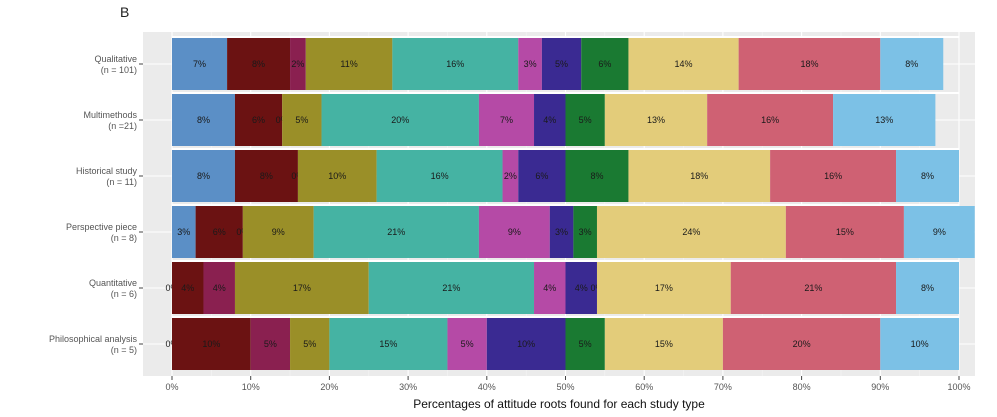 The height and width of the screenshot is (417, 997). I want to click on x-tick-label: 50%, so click(565, 387).